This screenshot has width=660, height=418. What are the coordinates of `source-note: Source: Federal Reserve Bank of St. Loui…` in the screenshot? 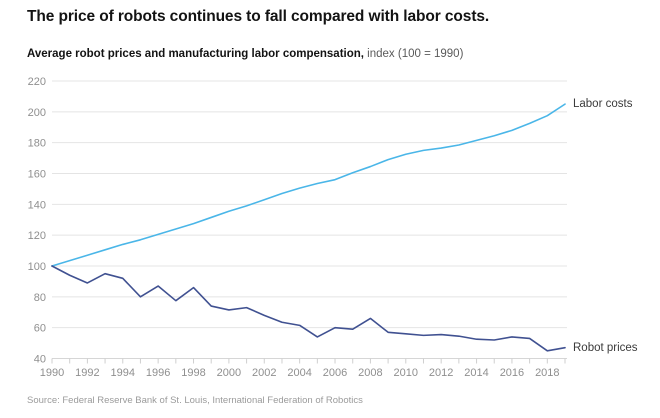 It's located at (195, 400).